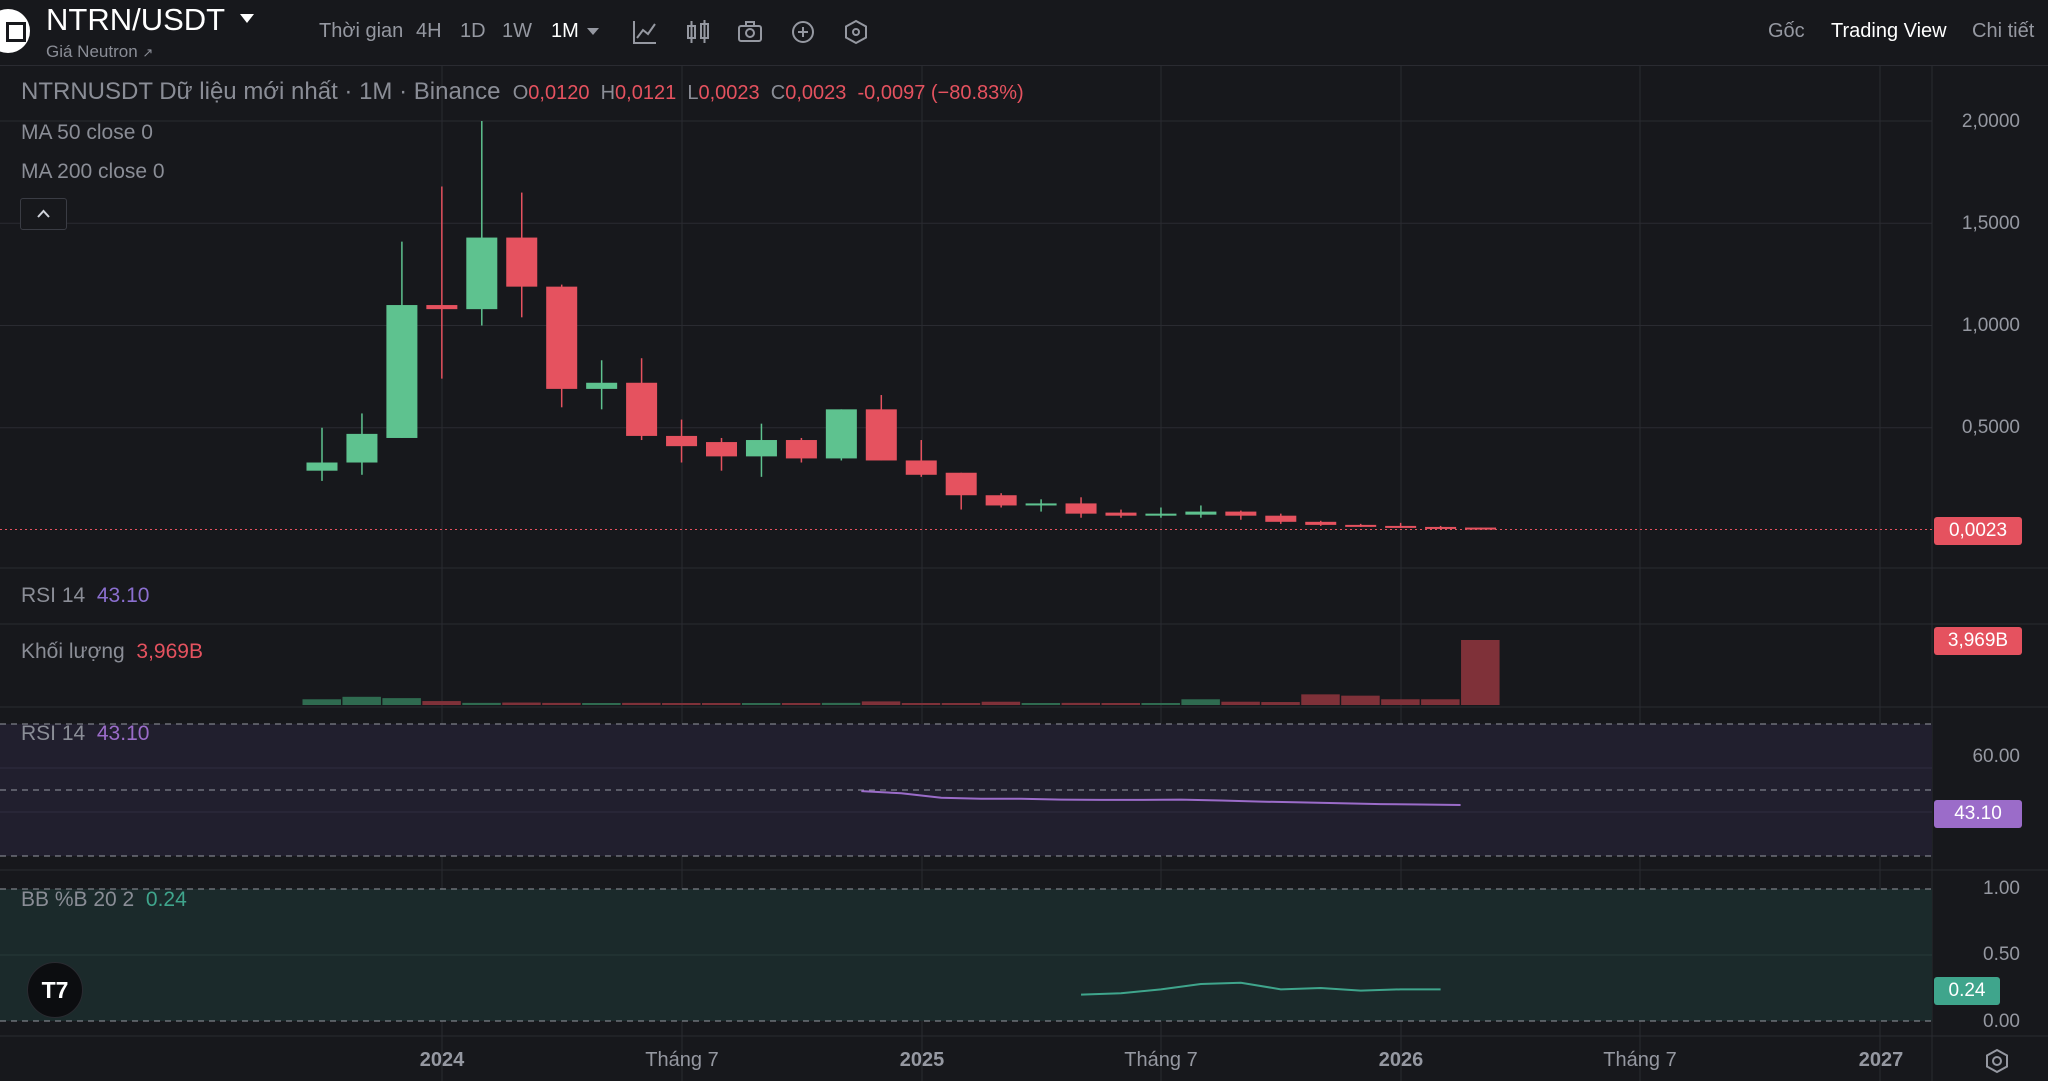 This screenshot has height=1081, width=2048. Describe the element at coordinates (15, 31) in the screenshot. I see `app-logo-icon` at that location.